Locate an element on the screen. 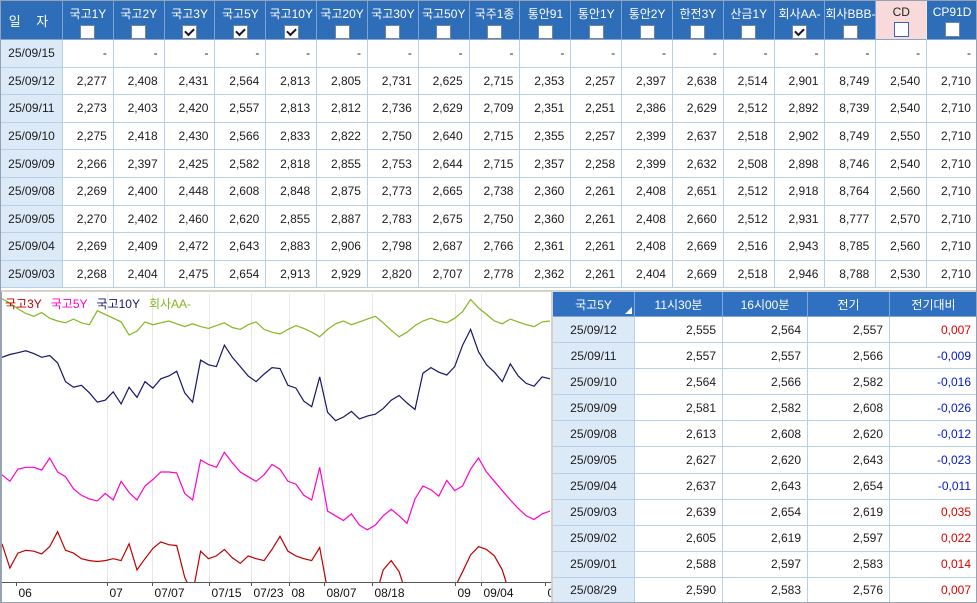  x-tick-label: 08 is located at coordinates (299, 593).